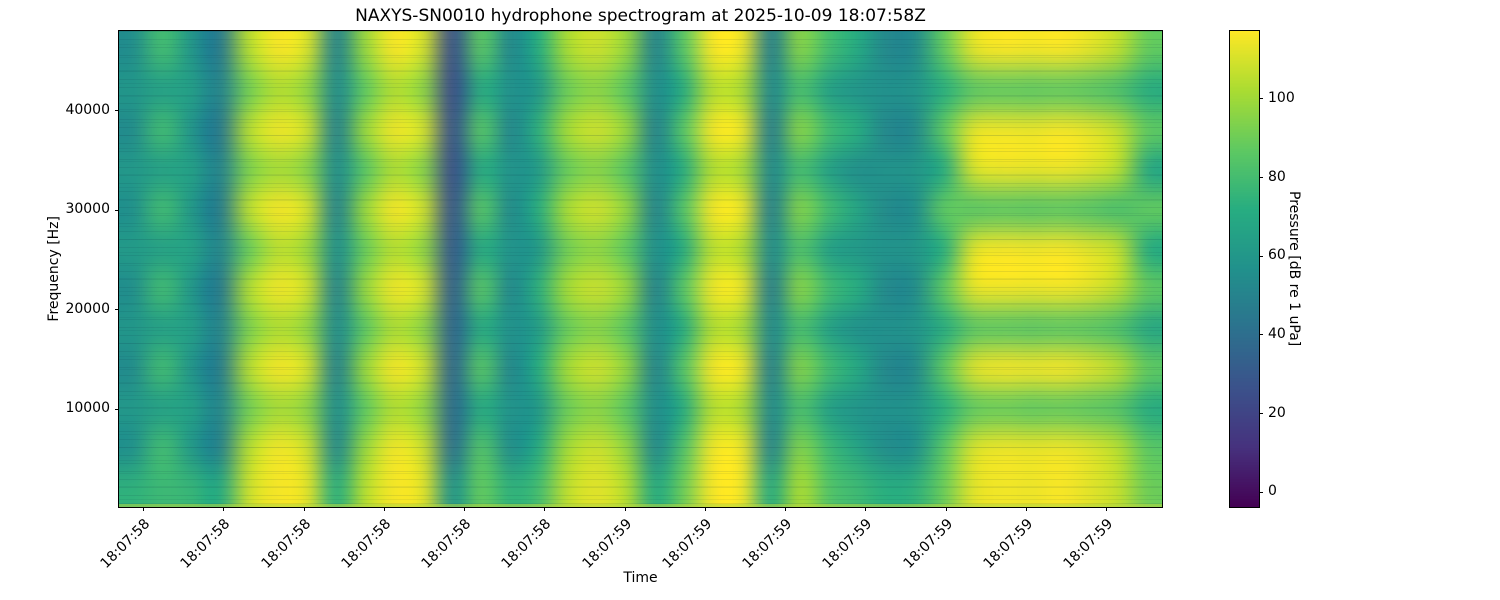 This screenshot has height=600, width=1500. I want to click on colorbar-label-text: Pressure [dB re 1 uPa], so click(1294, 269).